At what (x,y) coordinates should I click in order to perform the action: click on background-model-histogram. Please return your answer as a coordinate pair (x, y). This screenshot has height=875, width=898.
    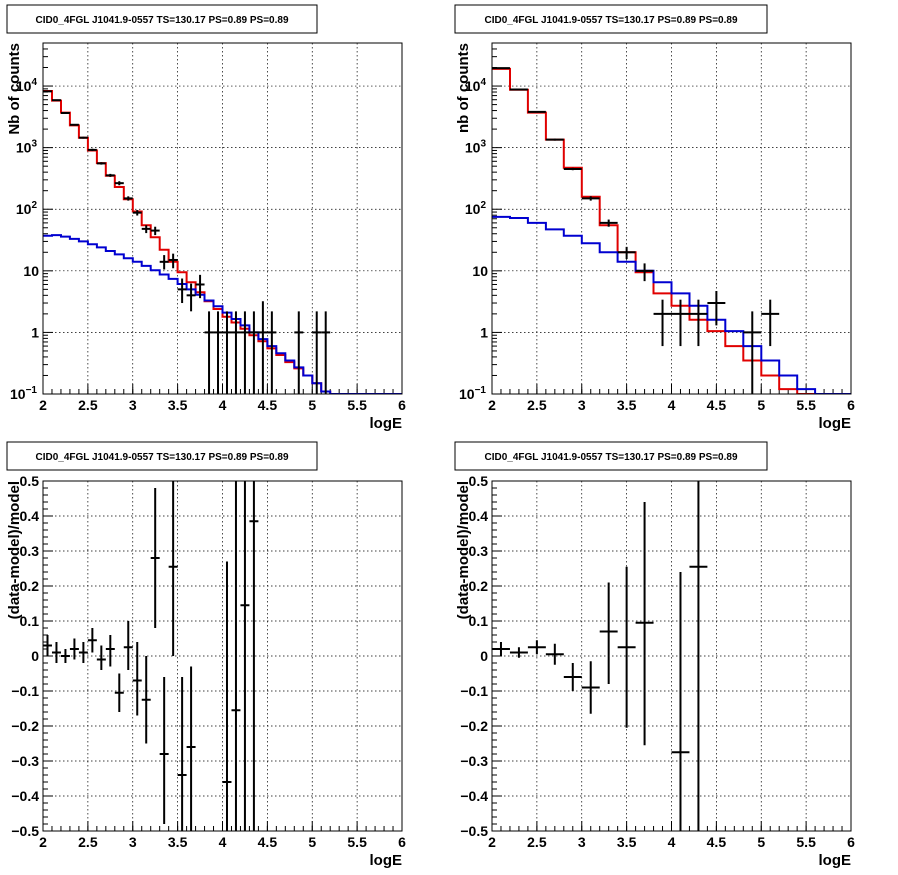
    Looking at the image, I should click on (671, 304).